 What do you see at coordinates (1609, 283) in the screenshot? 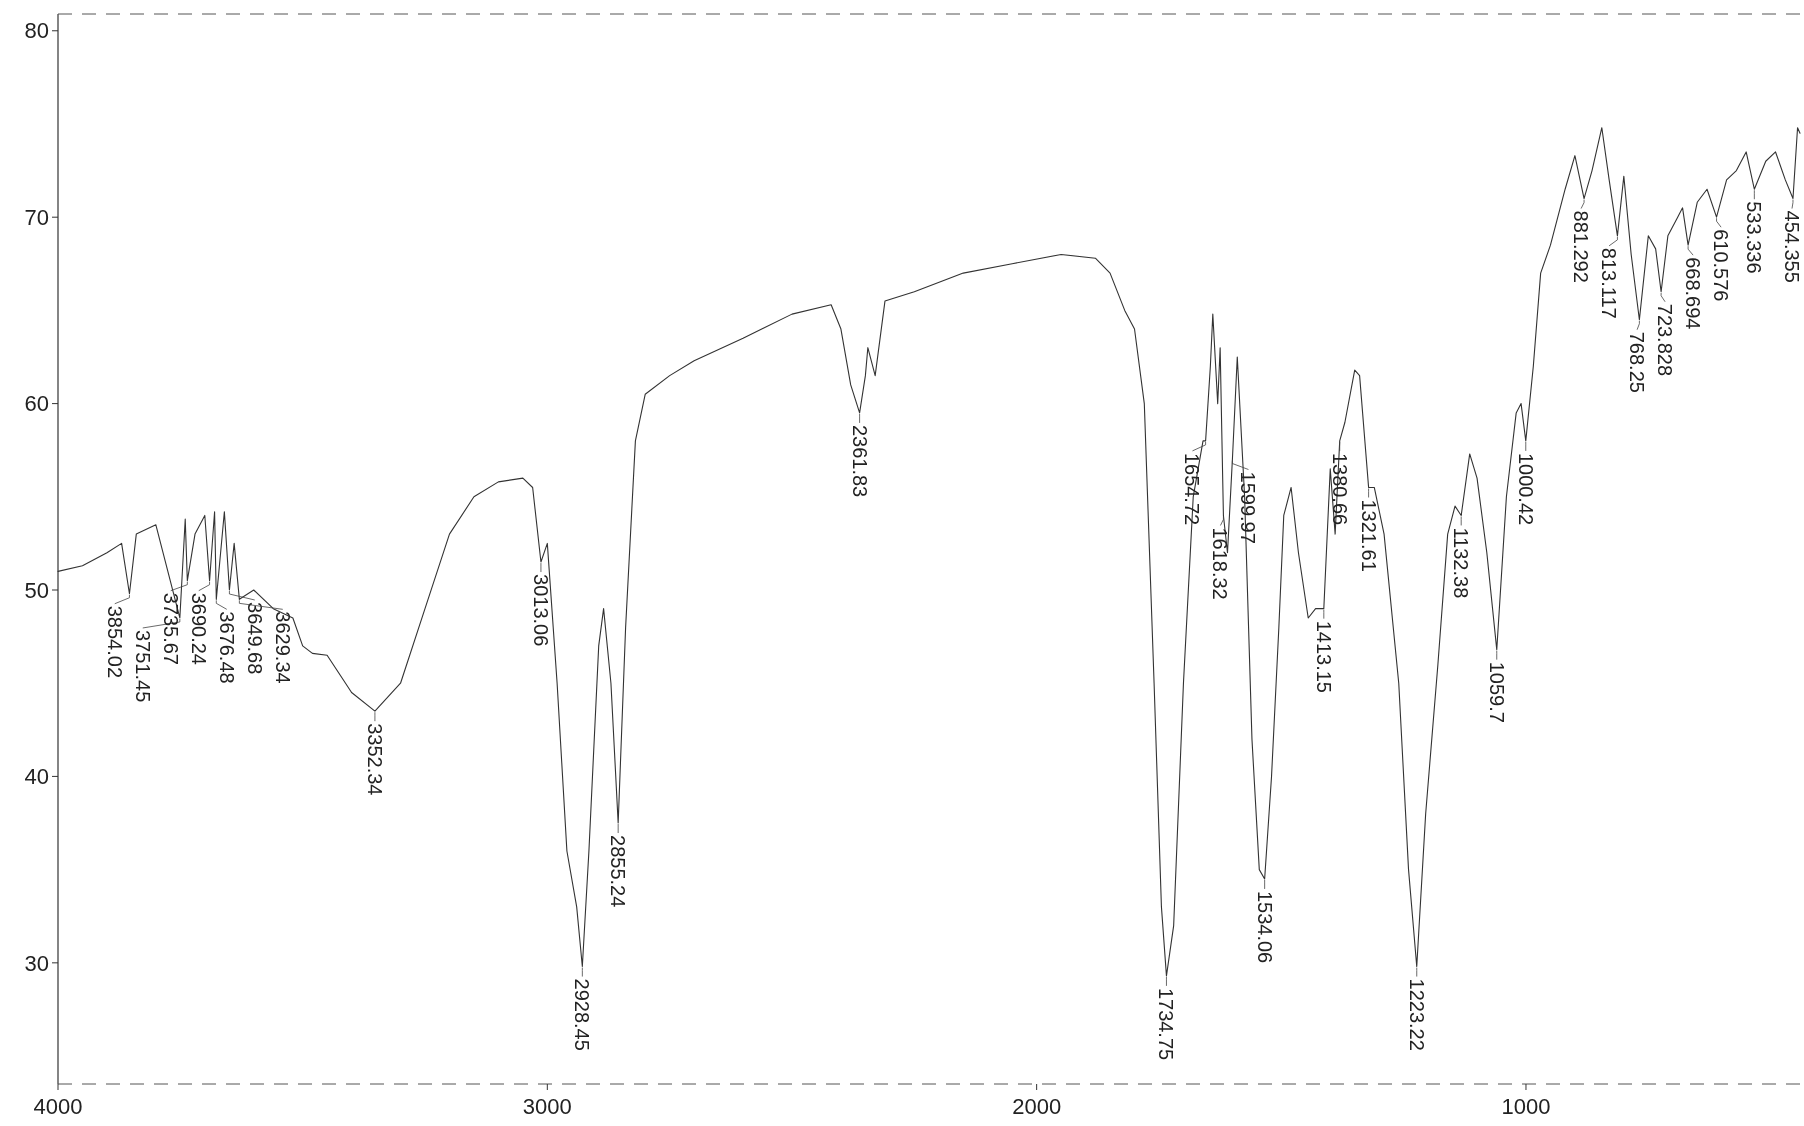
I see `annotation: 813.117` at bounding box center [1609, 283].